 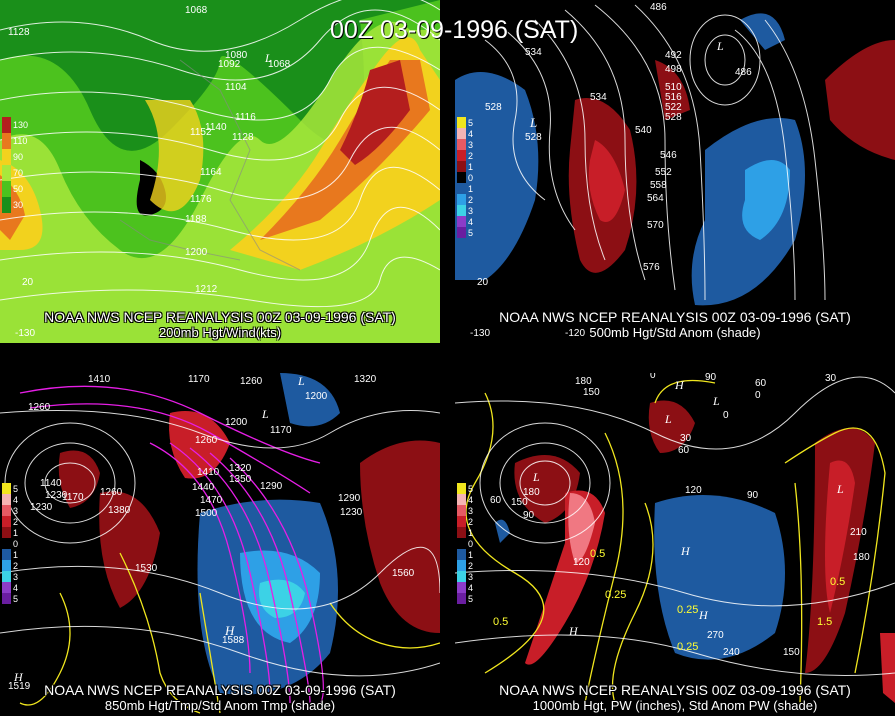 I want to click on contour-label: 1519, so click(x=19, y=686).